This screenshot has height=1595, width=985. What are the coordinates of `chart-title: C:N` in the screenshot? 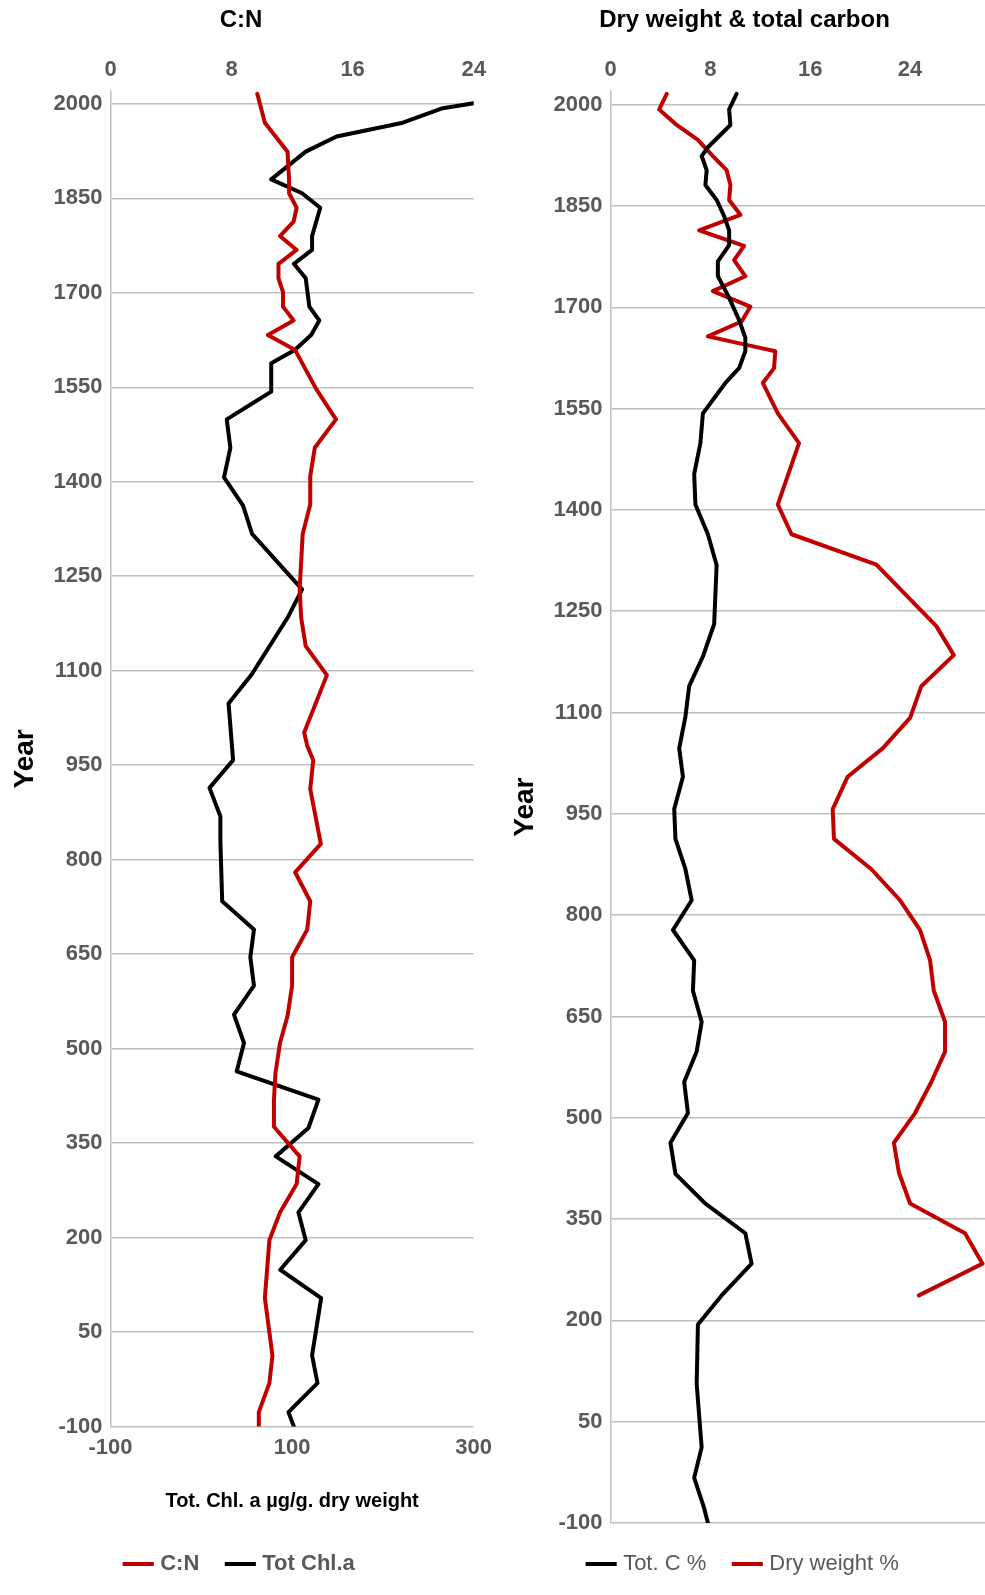 It's located at (241, 19).